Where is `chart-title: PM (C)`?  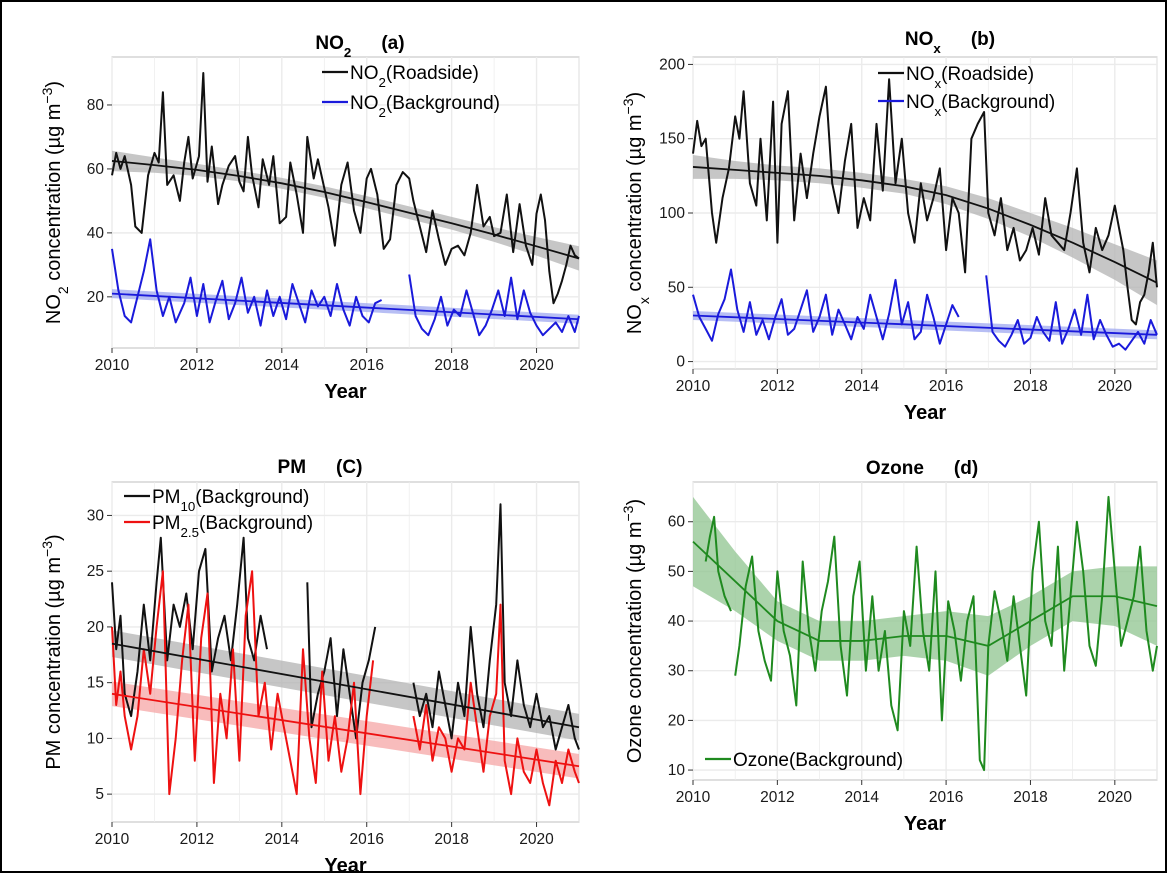 chart-title: PM (C) is located at coordinates (320, 467).